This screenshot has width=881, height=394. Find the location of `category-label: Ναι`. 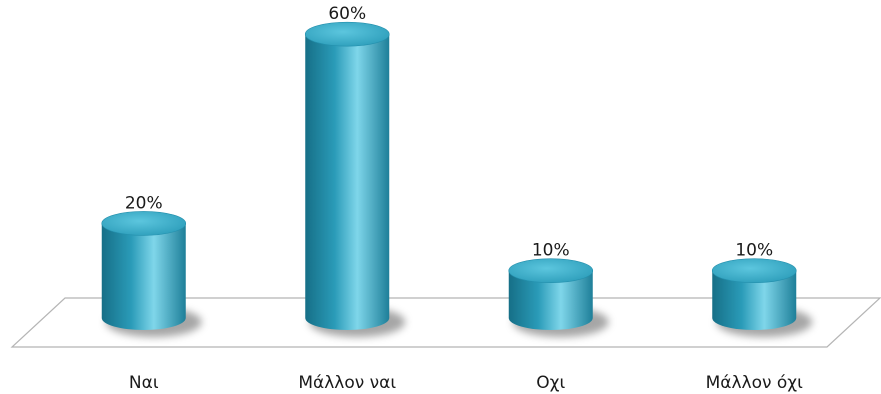

category-label: Ναι is located at coordinates (144, 383).